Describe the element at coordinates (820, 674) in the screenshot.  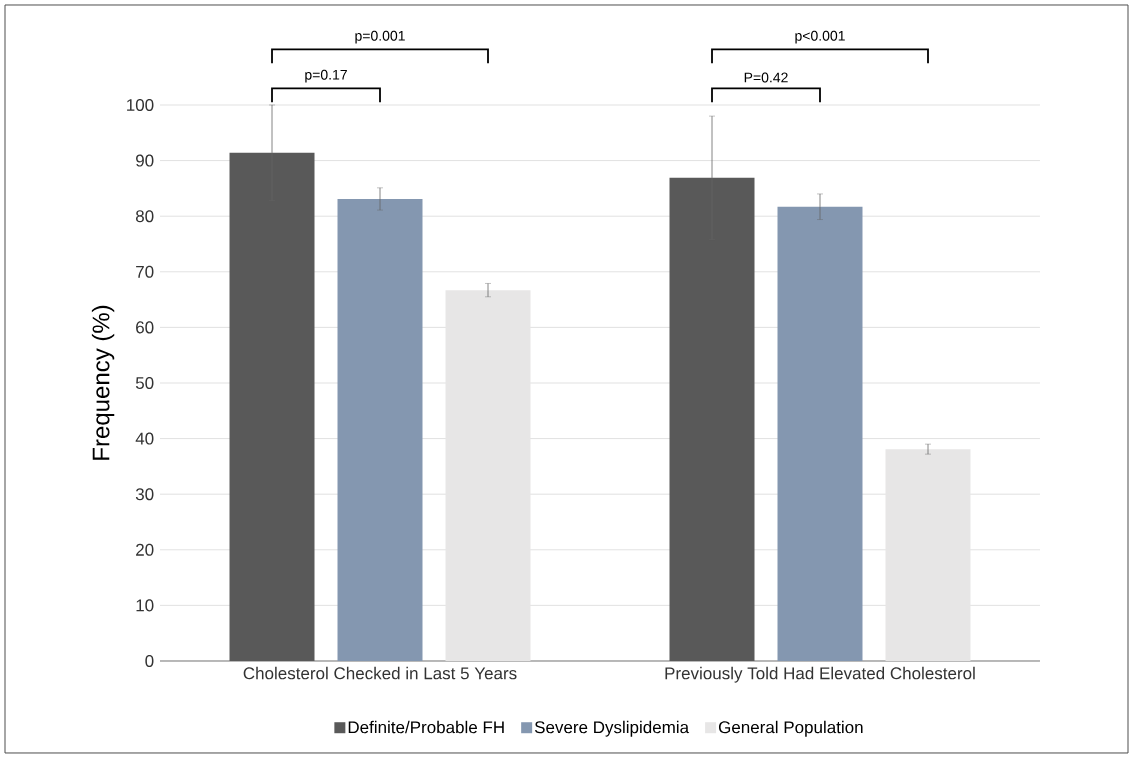
I see `x-tick-label: Previously Told Had Elevated Cholesterol` at that location.